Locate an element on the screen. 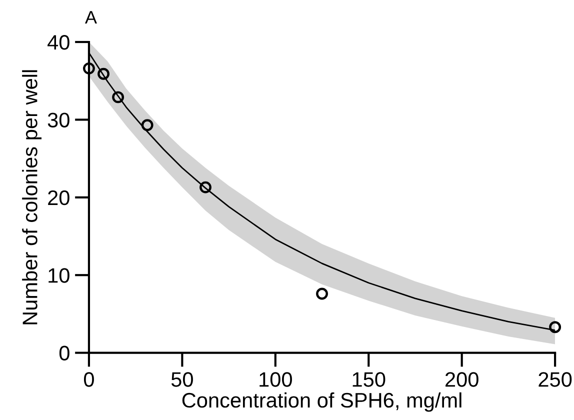  x-tick-label: 50 is located at coordinates (182, 379).